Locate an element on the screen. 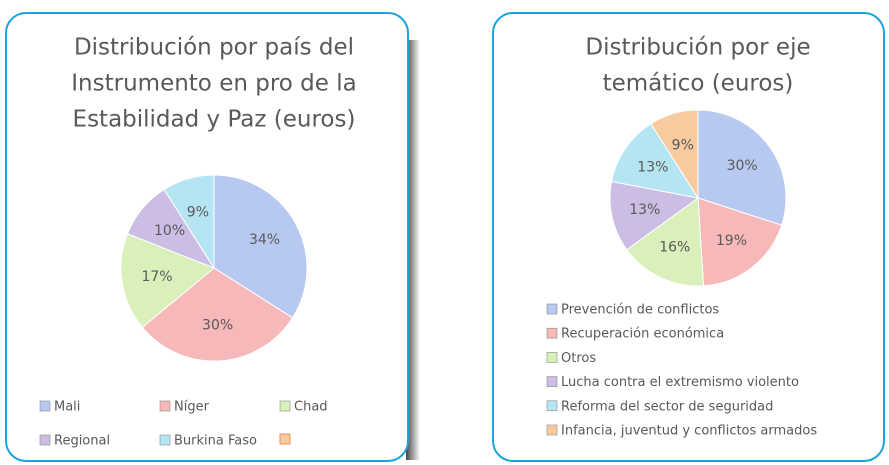 This screenshot has height=465, width=889. legend-label: Chad is located at coordinates (311, 407).